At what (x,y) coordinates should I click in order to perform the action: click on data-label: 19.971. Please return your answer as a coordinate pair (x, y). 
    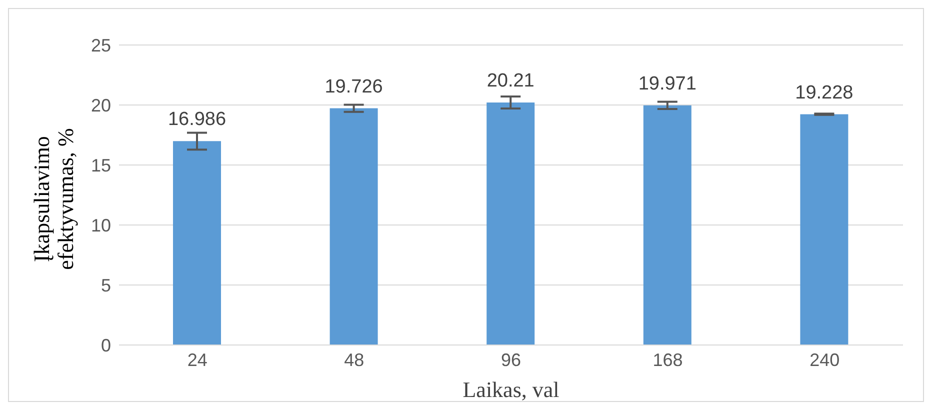
    Looking at the image, I should click on (667, 83).